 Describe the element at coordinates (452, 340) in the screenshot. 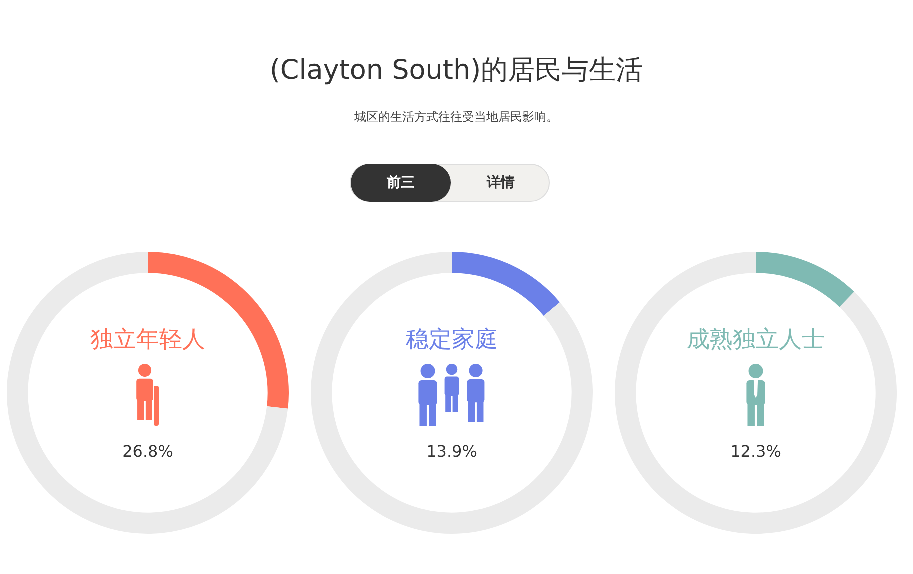

I see `text: 稳定家庭` at that location.